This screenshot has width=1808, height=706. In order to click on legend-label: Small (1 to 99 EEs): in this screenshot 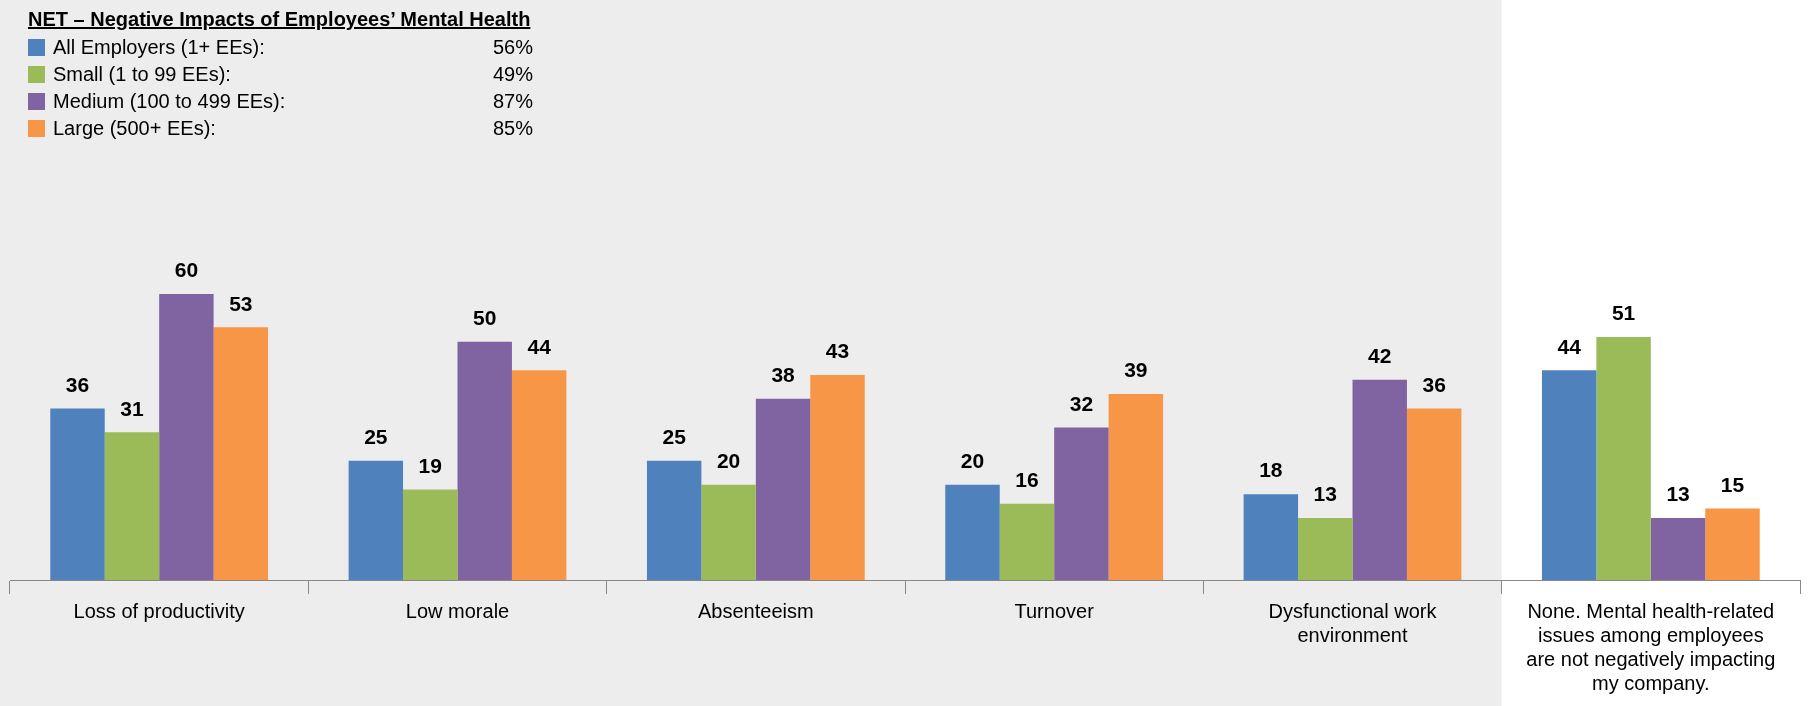, I will do `click(142, 74)`.